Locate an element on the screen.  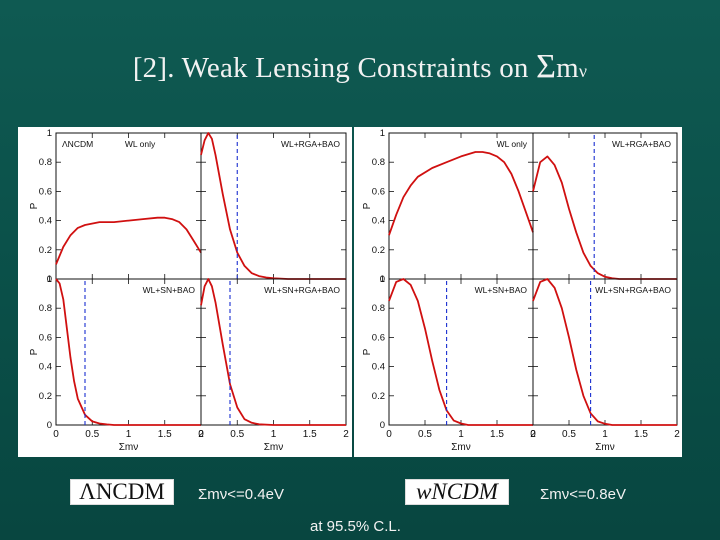
subplot-1-1: WL+RGA+BAO is located at coordinates (605, 206).